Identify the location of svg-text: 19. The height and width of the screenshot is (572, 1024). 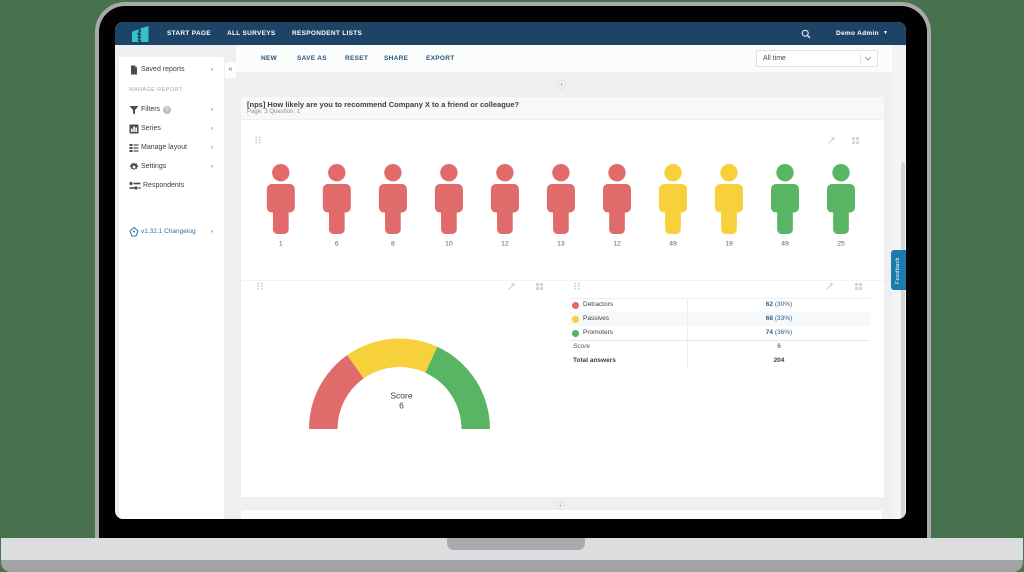
(729, 244).